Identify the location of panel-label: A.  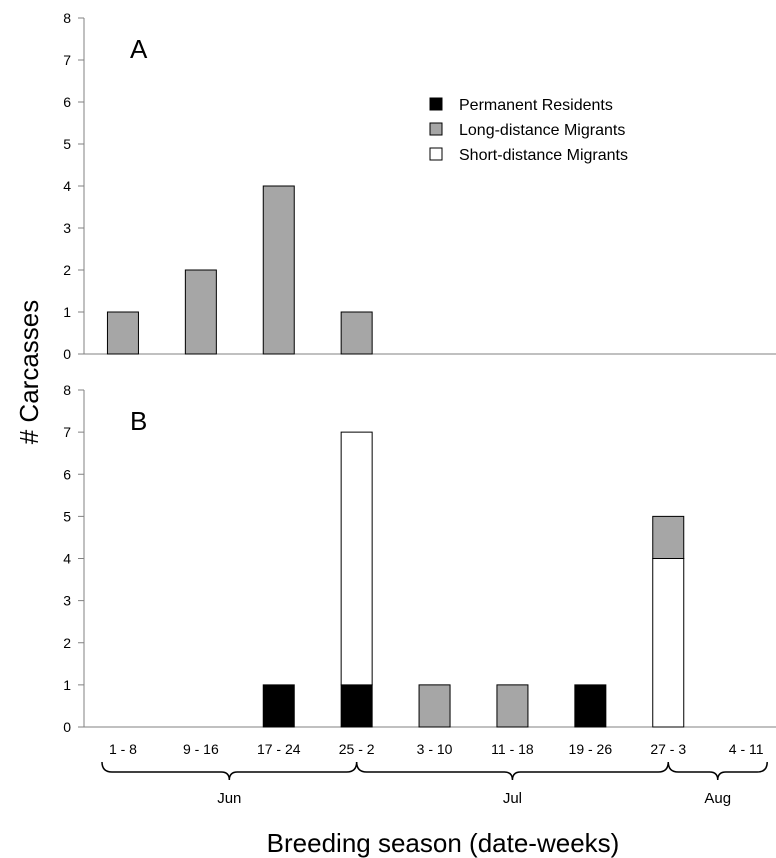
(139, 49).